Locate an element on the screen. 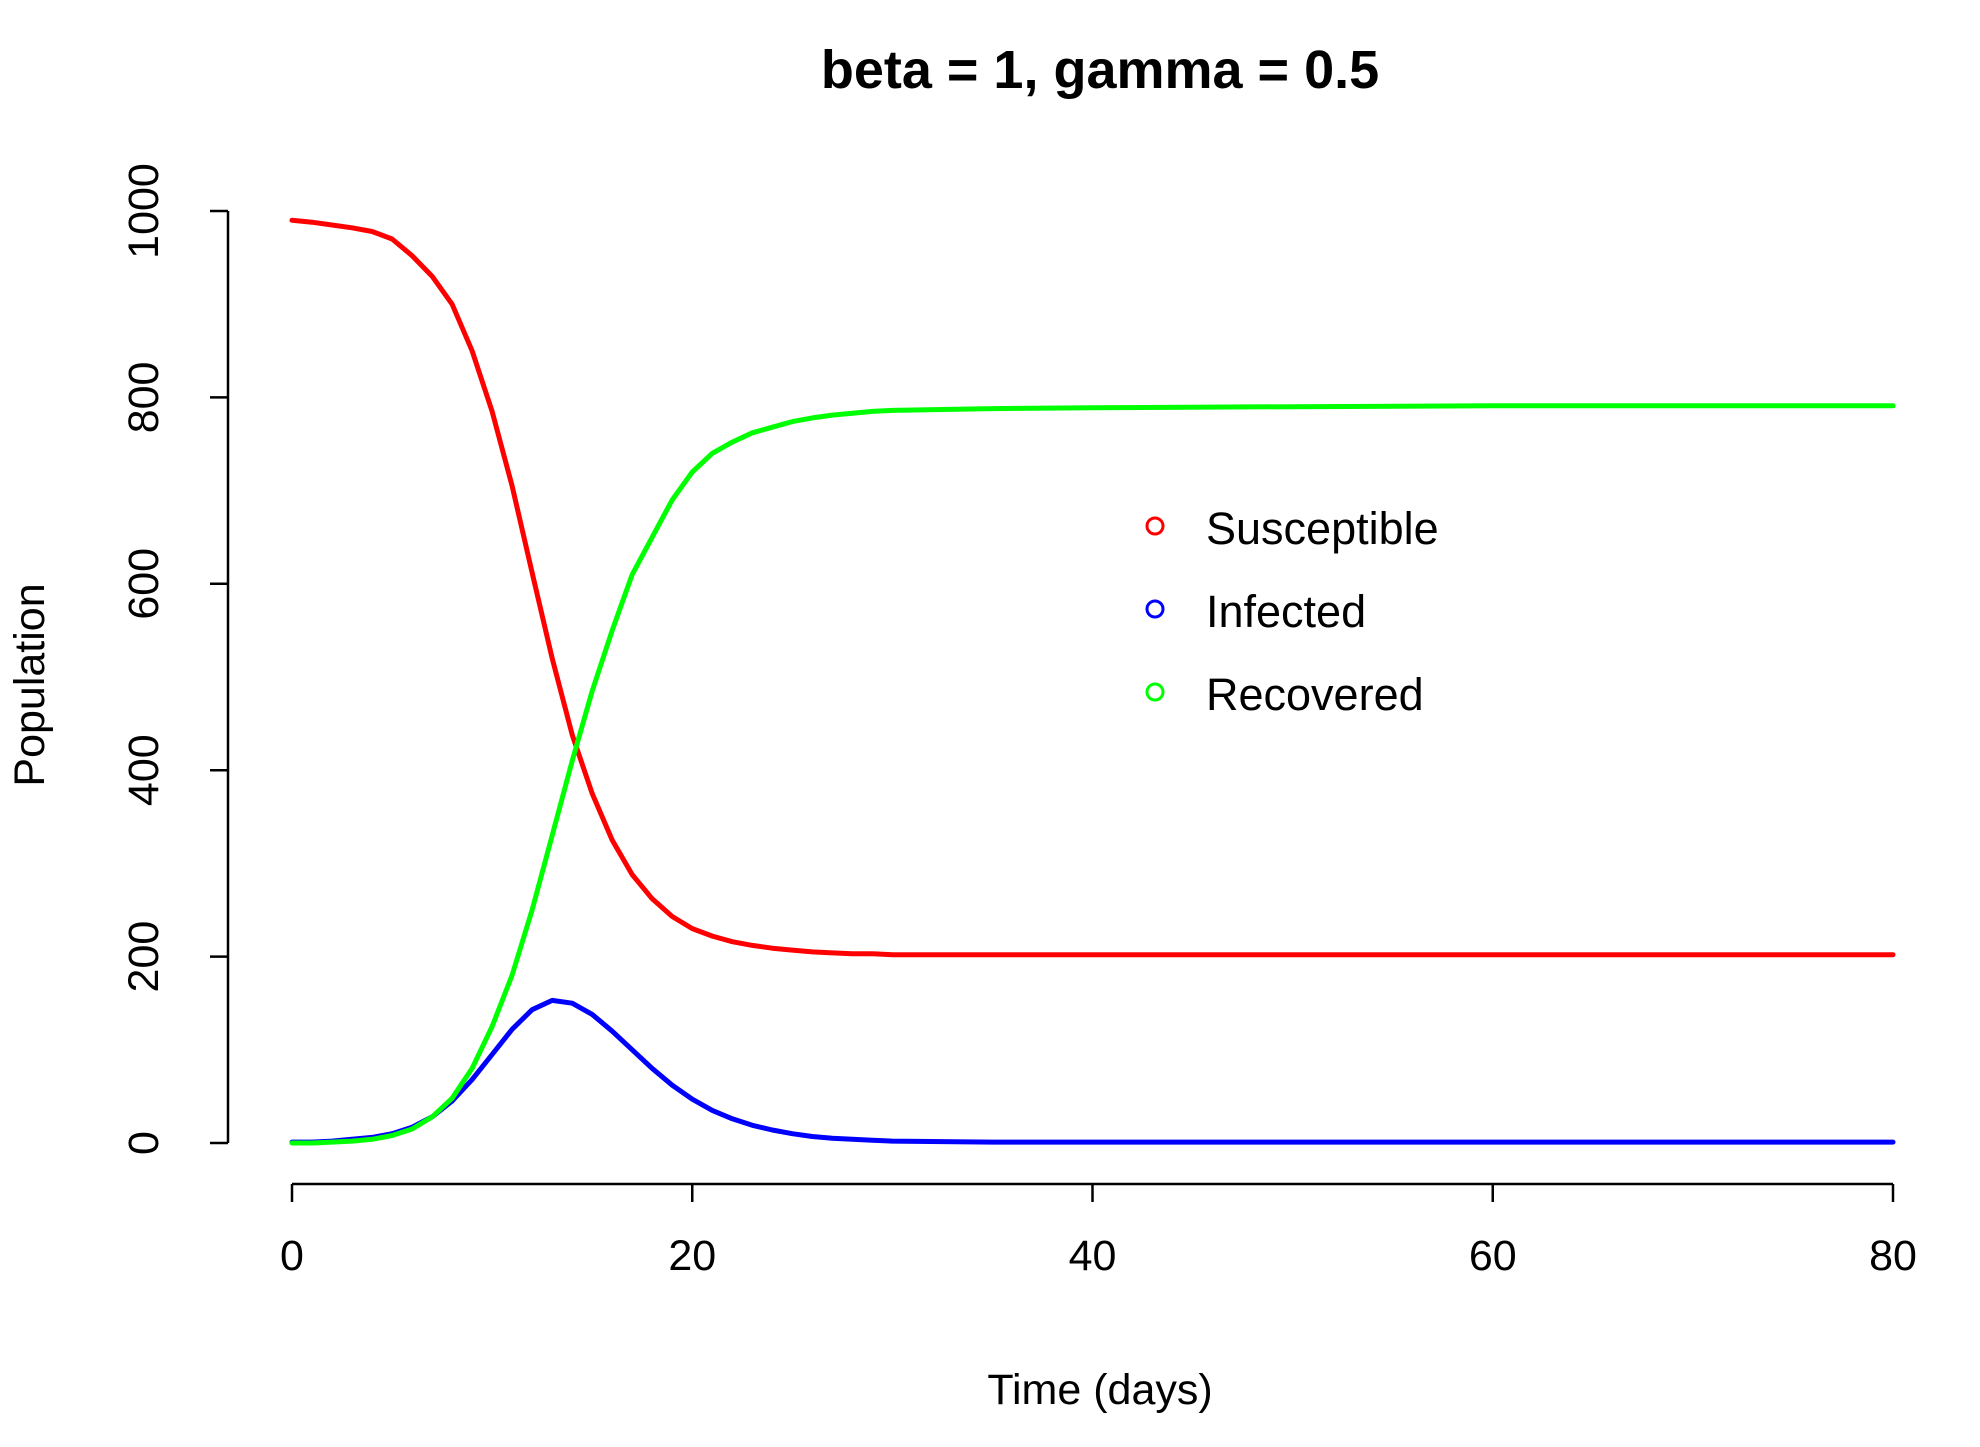 The width and height of the screenshot is (1980, 1447). legend-label-susceptible: Susceptible is located at coordinates (1322, 528).